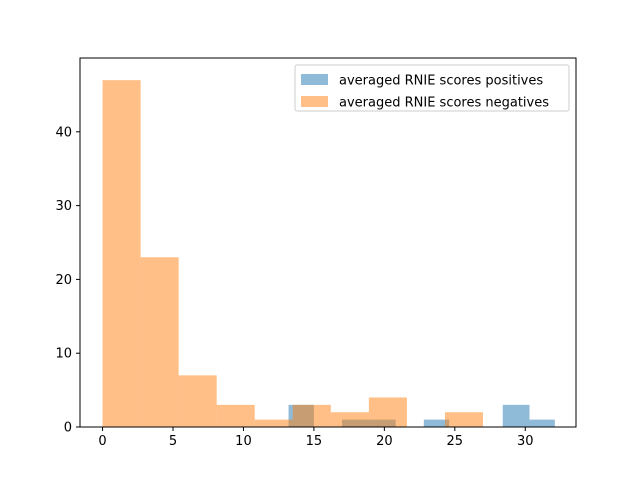 This screenshot has width=640, height=480. I want to click on y-axis-ticks: 0 10 20 30 40, so click(67, 280).